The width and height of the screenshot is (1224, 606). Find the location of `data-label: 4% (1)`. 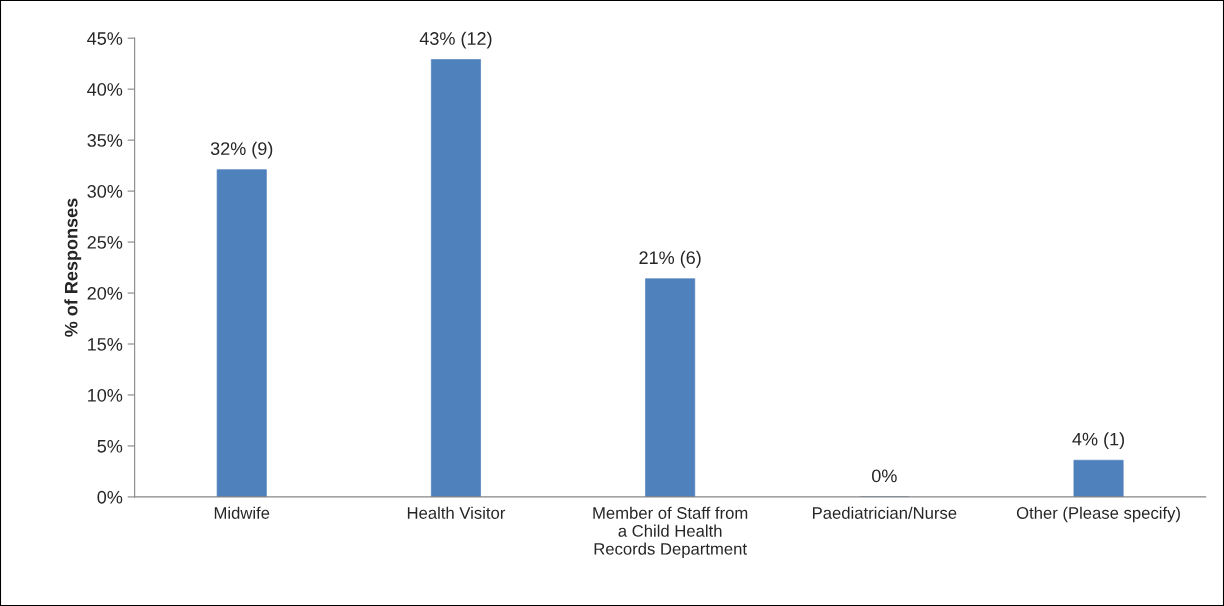

data-label: 4% (1) is located at coordinates (1098, 441).